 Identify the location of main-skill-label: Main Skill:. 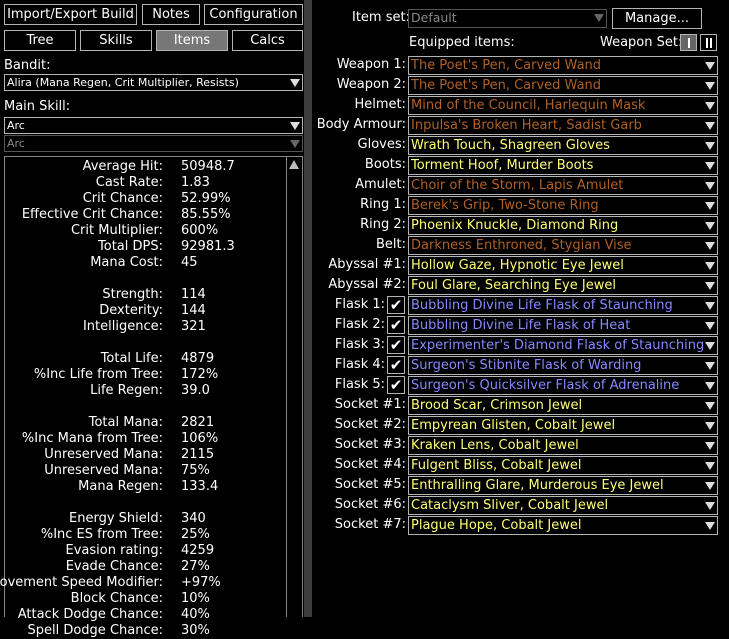
(37, 106).